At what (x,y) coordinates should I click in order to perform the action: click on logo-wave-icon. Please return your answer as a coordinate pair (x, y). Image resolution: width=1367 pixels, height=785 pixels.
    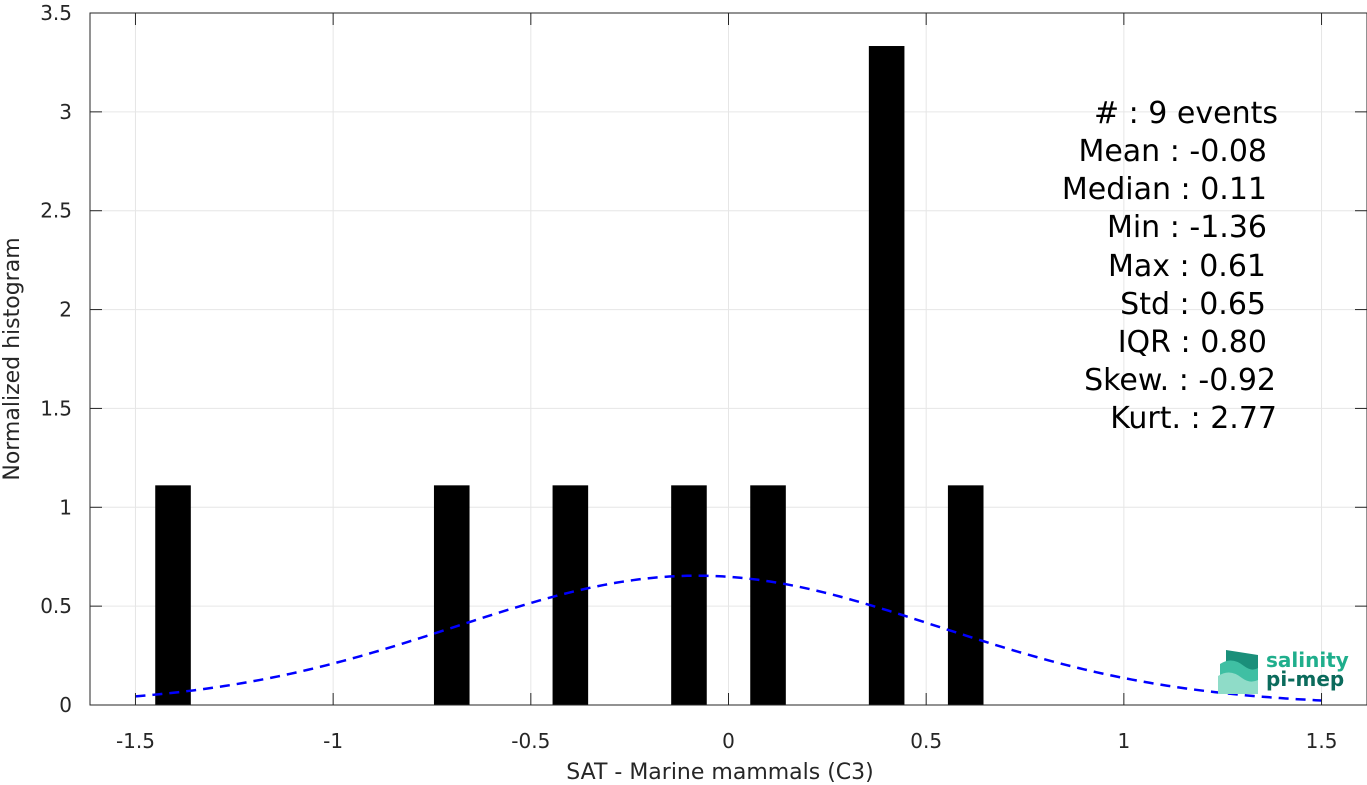
    Looking at the image, I should click on (1238, 672).